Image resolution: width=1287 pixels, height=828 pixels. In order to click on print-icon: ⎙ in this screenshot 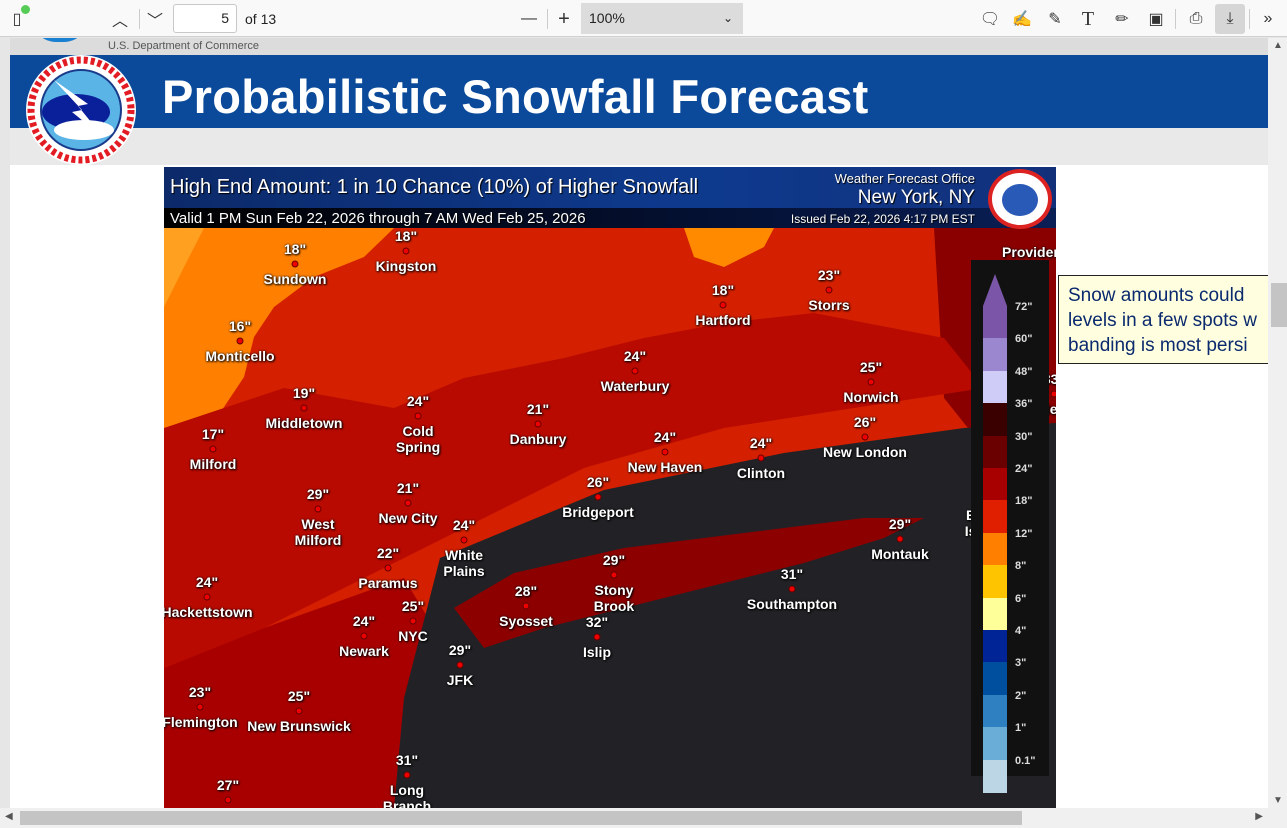, I will do `click(1196, 18)`.